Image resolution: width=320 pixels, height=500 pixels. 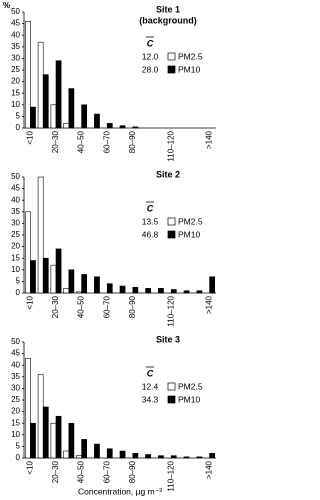 I want to click on legend-mean: 12.4, so click(x=150, y=386).